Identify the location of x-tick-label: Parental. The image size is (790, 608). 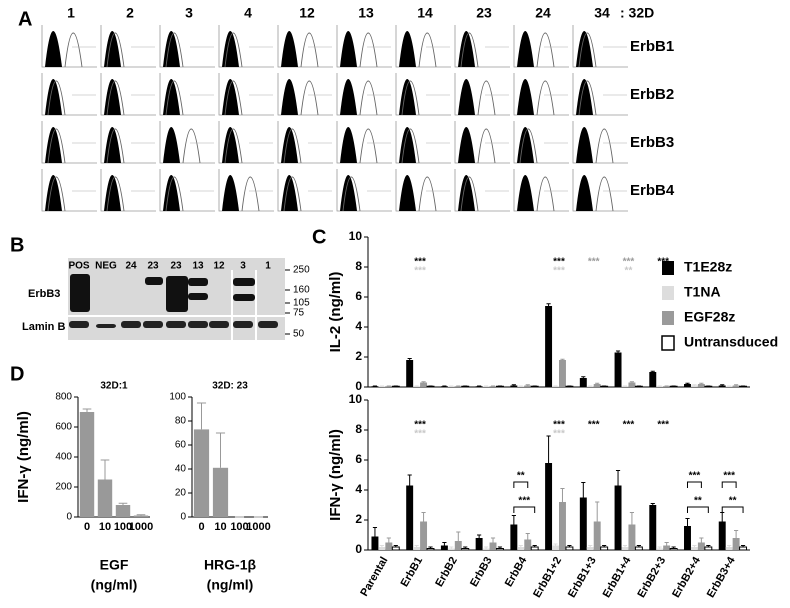
(374, 577).